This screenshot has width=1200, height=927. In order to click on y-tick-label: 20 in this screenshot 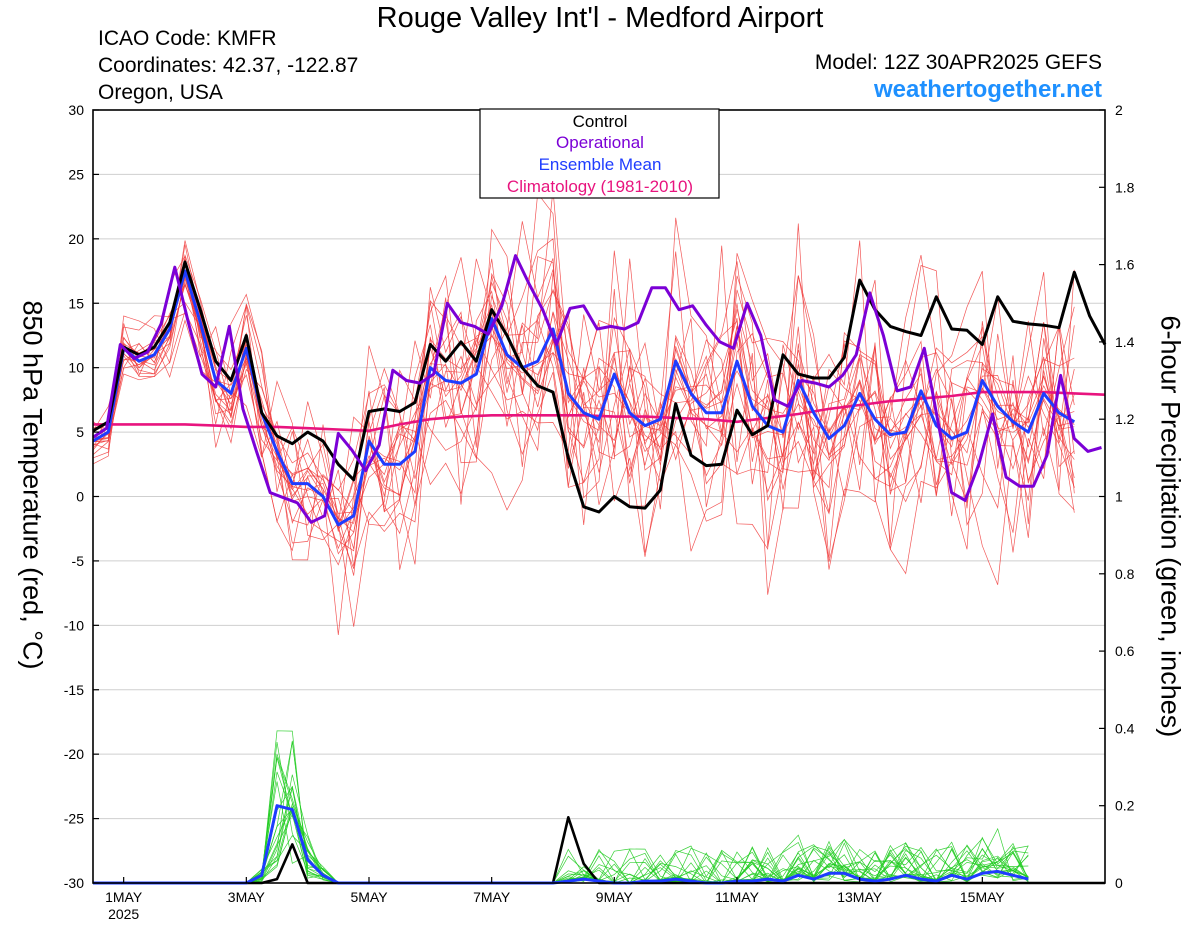, I will do `click(76, 239)`.